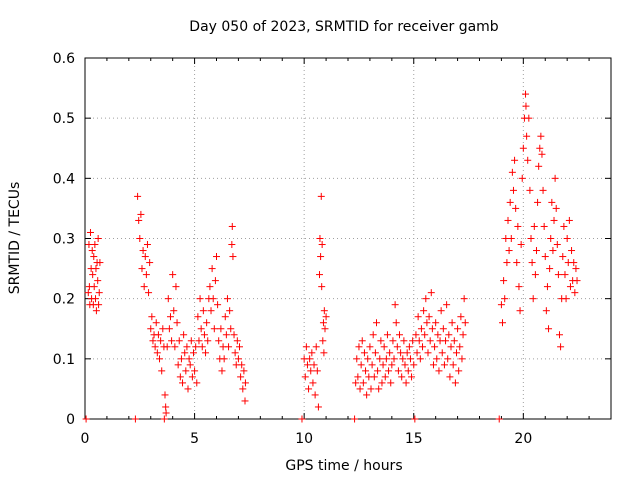 This screenshot has height=480, width=640. Describe the element at coordinates (70, 420) in the screenshot. I see `y-tick-label: 0` at that location.